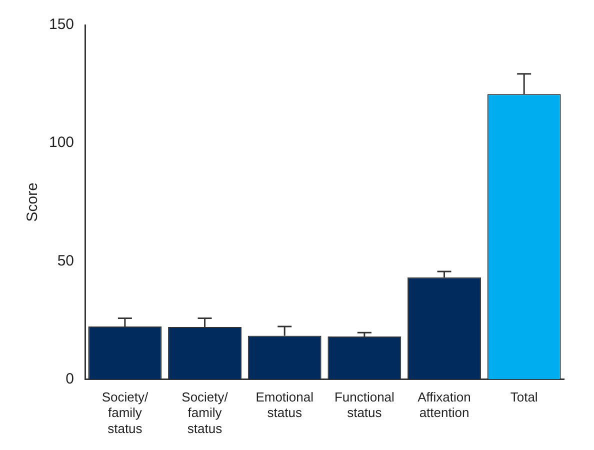  What do you see at coordinates (444, 405) in the screenshot?
I see `x-tick-label: Affixation attention` at bounding box center [444, 405].